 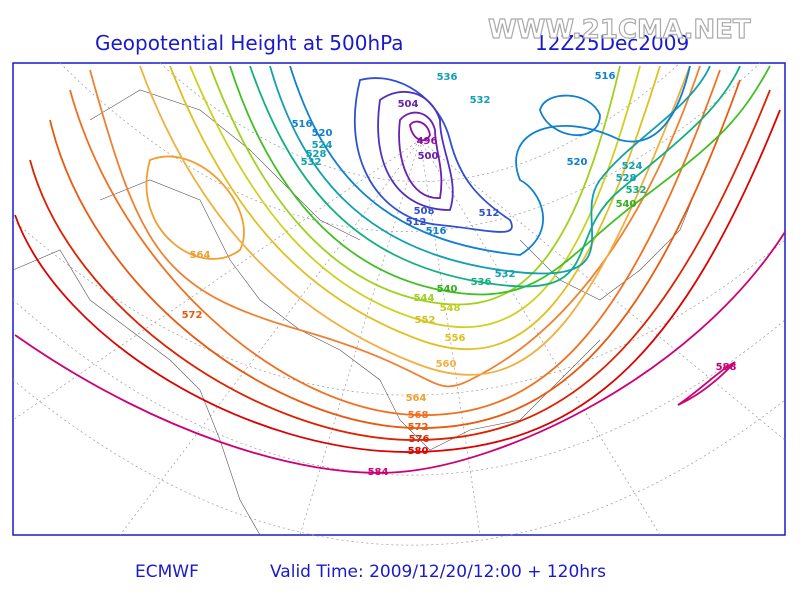 I want to click on contour-label: 588, so click(x=726, y=367).